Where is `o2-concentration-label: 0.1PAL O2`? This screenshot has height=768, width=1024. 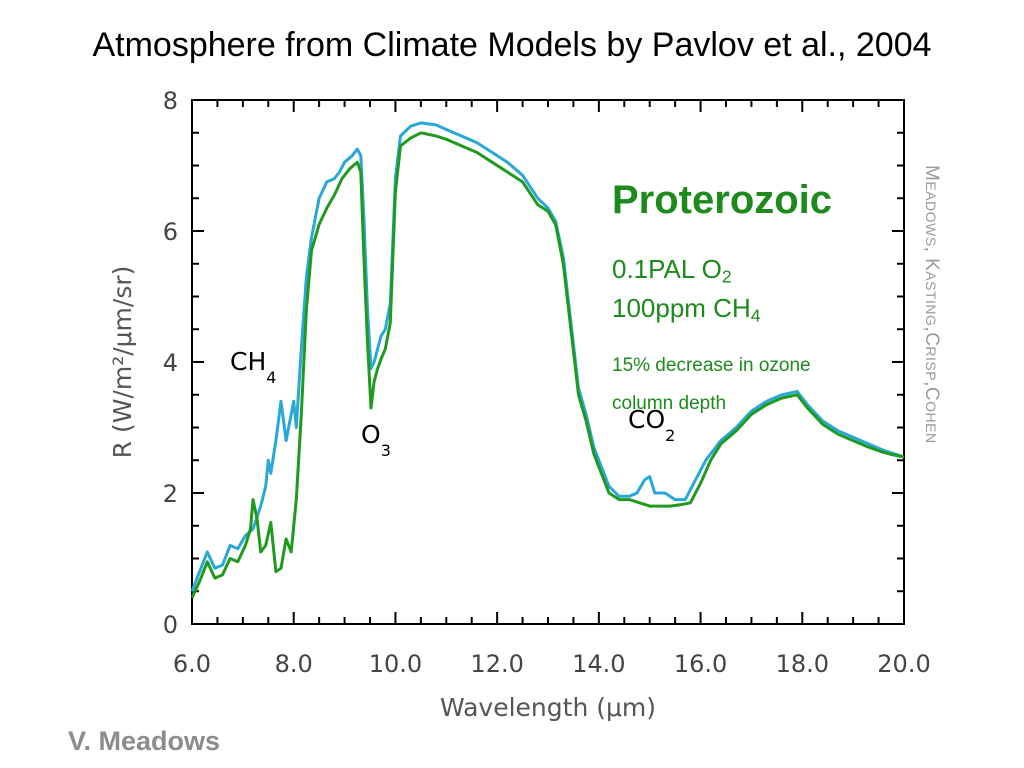 o2-concentration-label: 0.1PAL O2 is located at coordinates (672, 270).